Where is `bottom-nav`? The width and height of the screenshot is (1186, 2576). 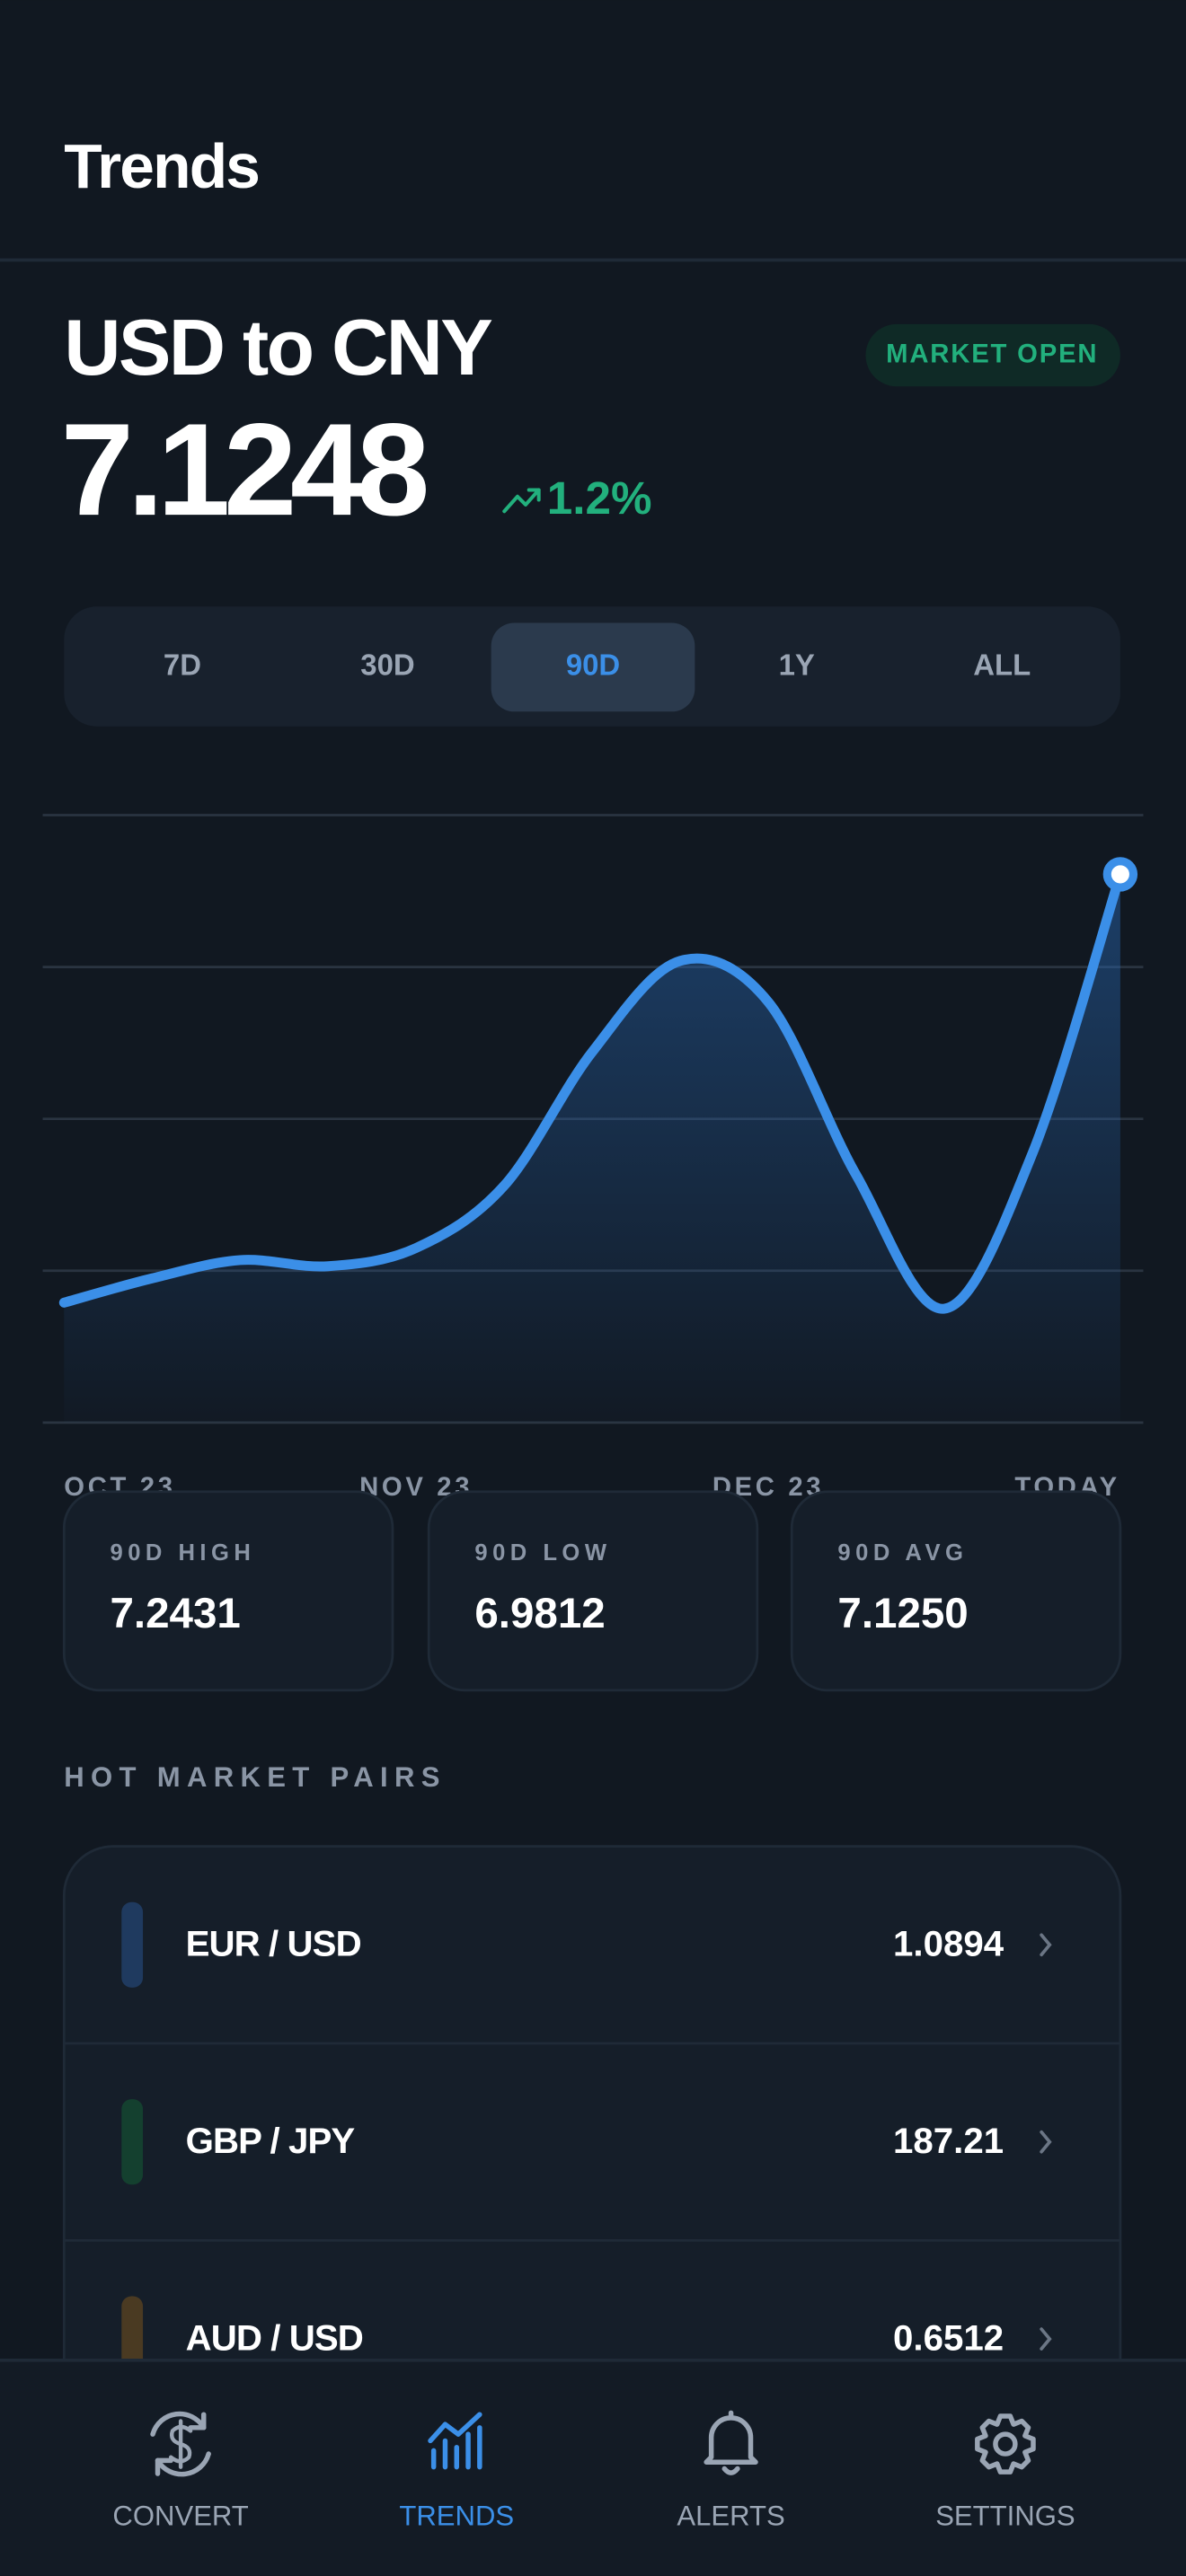
bottom-nav is located at coordinates (593, 2468).